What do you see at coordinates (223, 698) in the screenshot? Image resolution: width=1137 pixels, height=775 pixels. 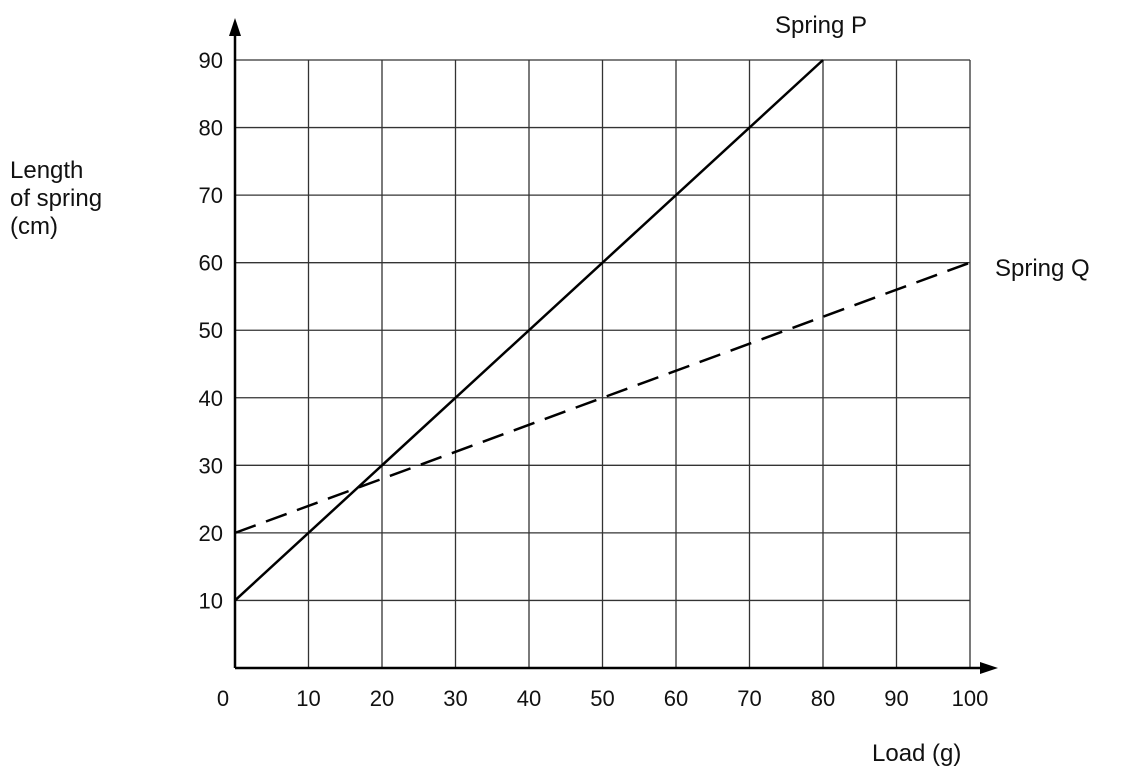 I see `x-tick-label: 0` at bounding box center [223, 698].